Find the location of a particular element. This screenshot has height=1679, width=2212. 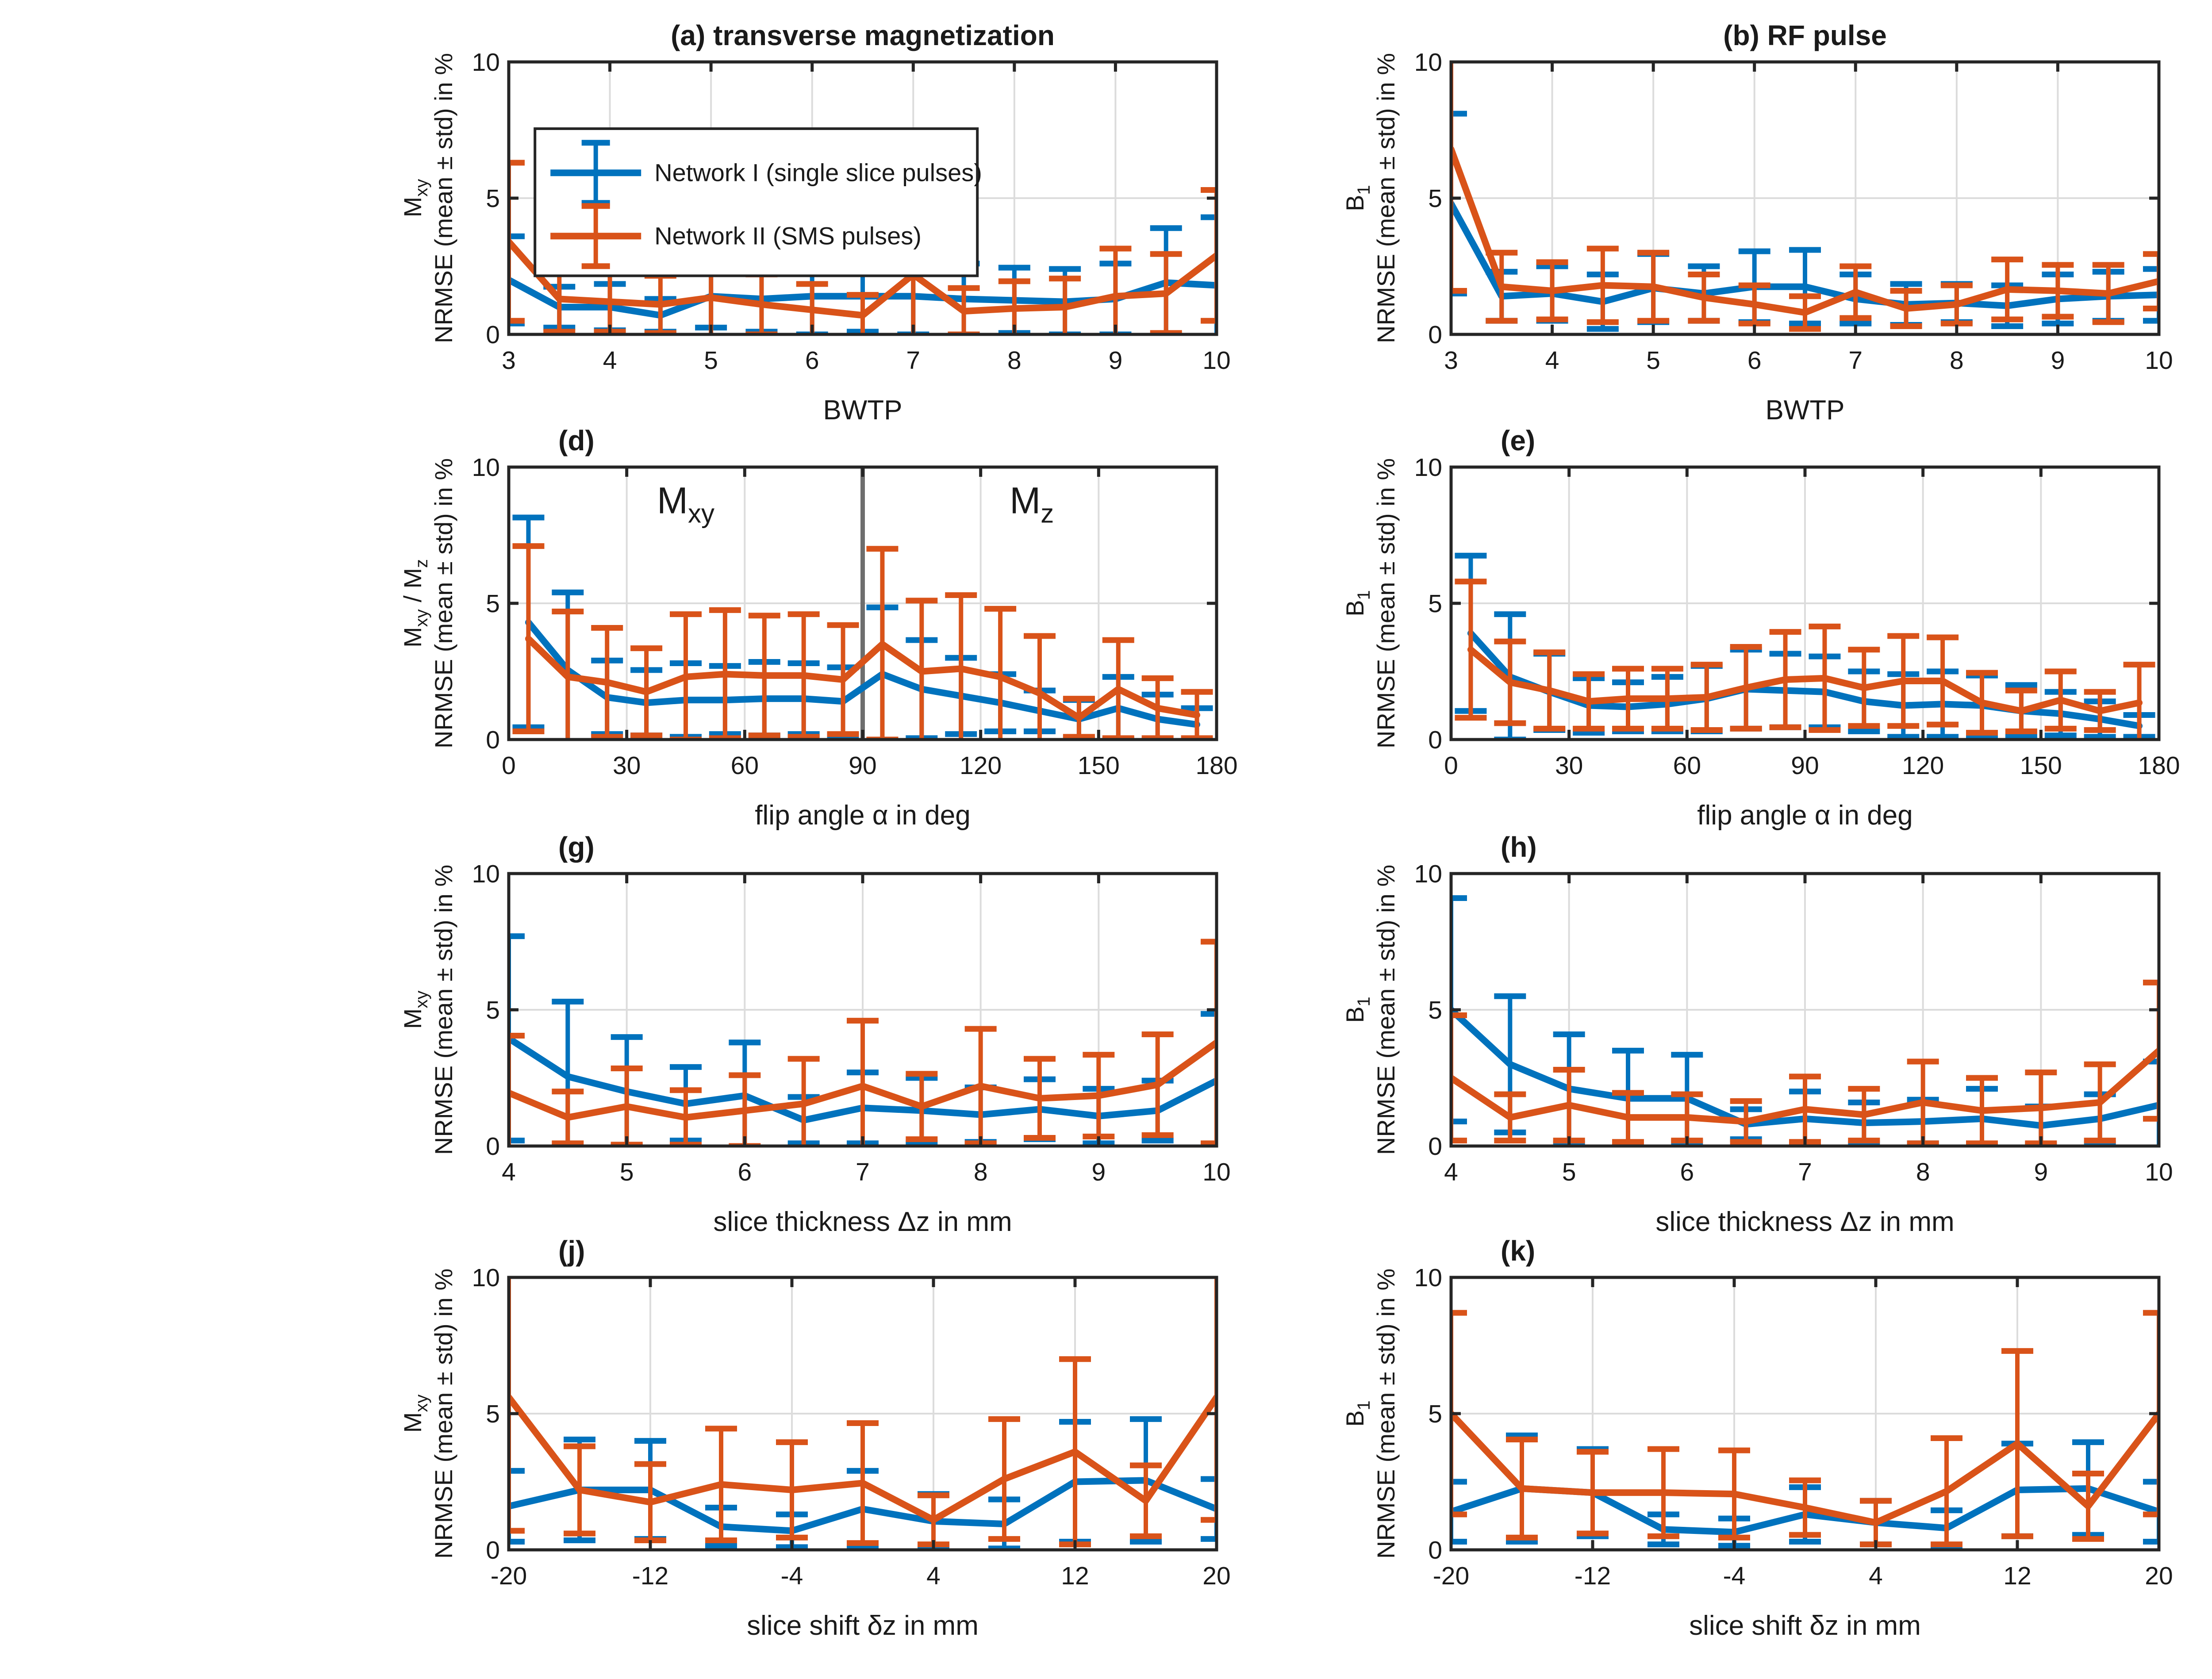

subplot-title: (h) is located at coordinates (1519, 847).